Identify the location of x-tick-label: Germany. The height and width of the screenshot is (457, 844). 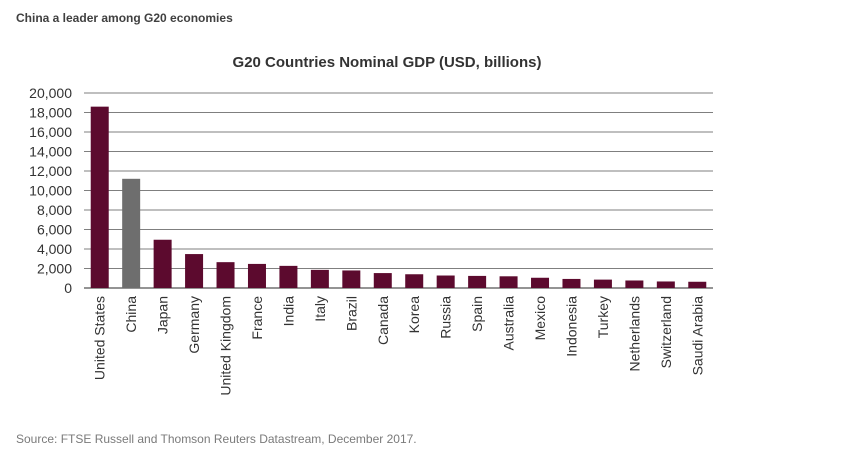
(194, 325).